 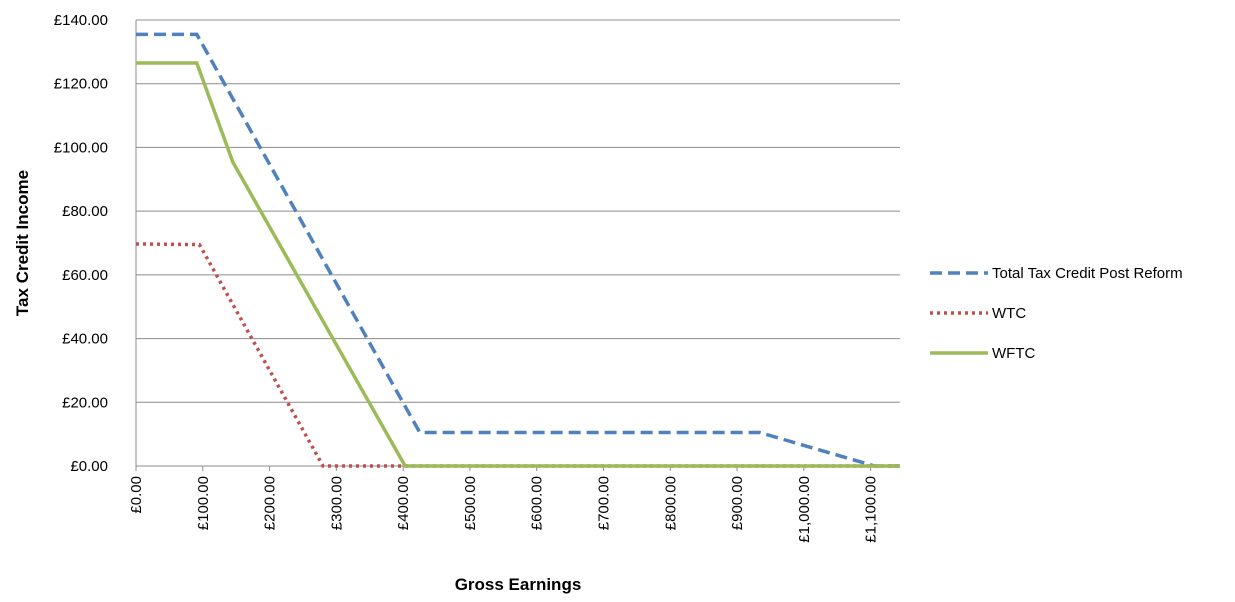 I want to click on y-tick-label: £40.00, so click(x=85, y=339).